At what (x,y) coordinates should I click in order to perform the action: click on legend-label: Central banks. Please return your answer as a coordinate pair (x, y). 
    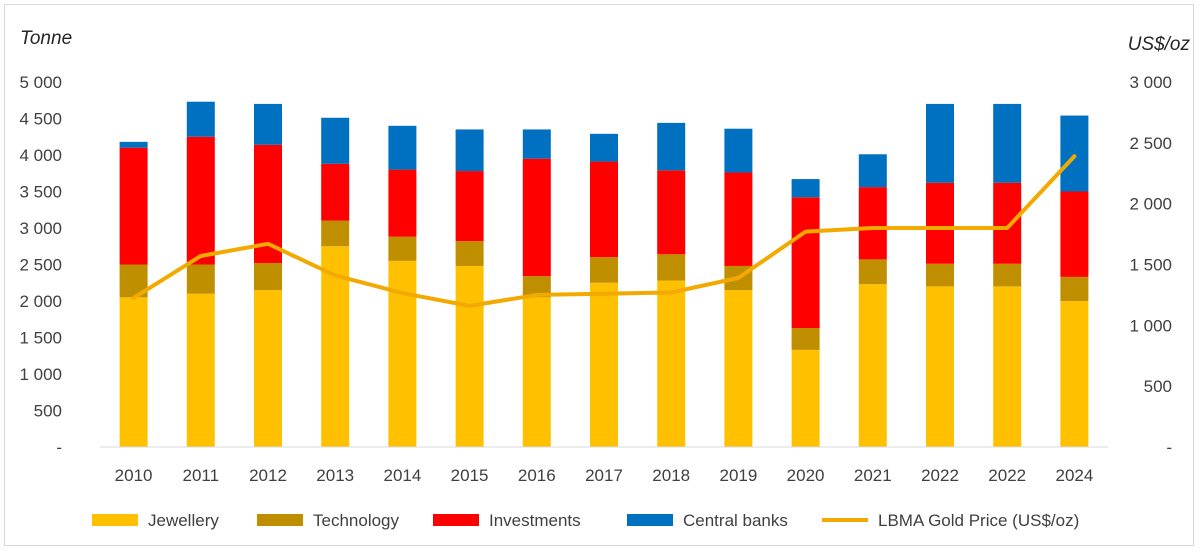
    Looking at the image, I should click on (735, 520).